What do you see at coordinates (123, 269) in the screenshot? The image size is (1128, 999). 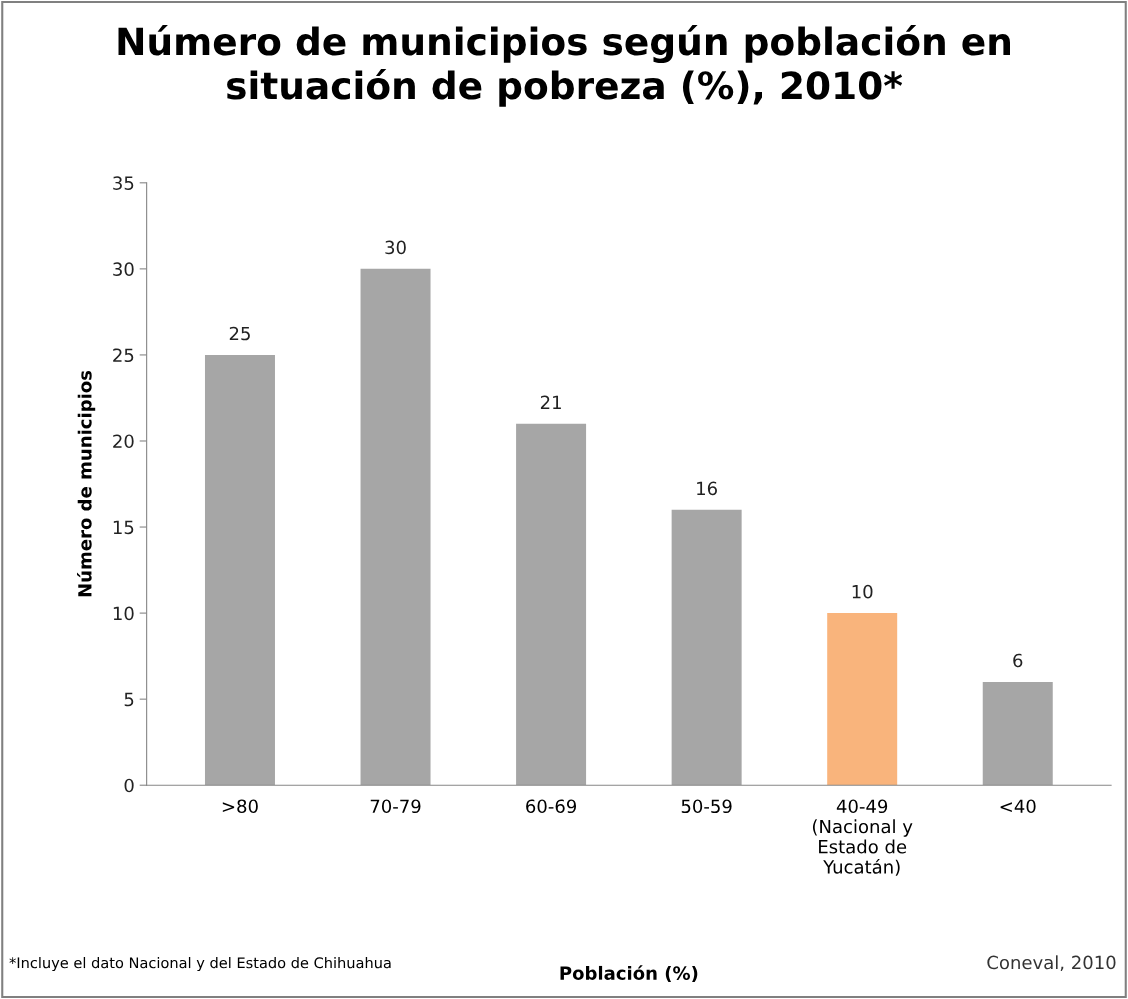 I see `y-tick-label: 30` at bounding box center [123, 269].